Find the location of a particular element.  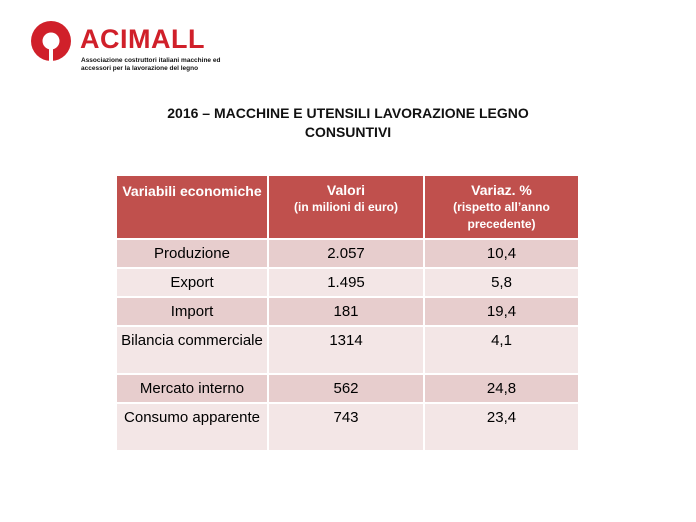

cell-change: 19,4 is located at coordinates (501, 311).